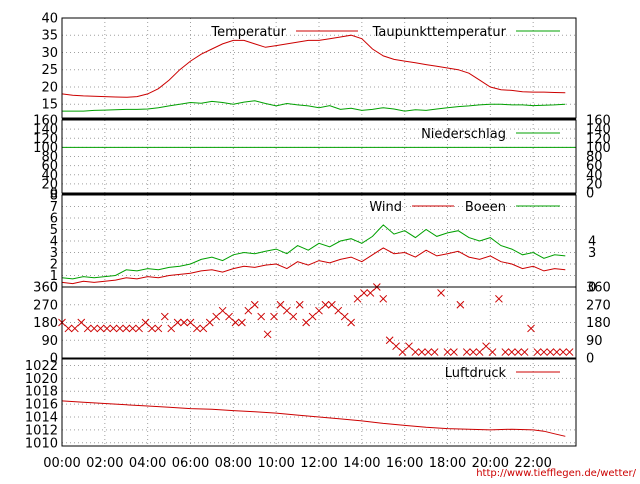 This screenshot has width=640, height=484. Describe the element at coordinates (54, 219) in the screenshot. I see `wind-ytick-label: 6` at that location.